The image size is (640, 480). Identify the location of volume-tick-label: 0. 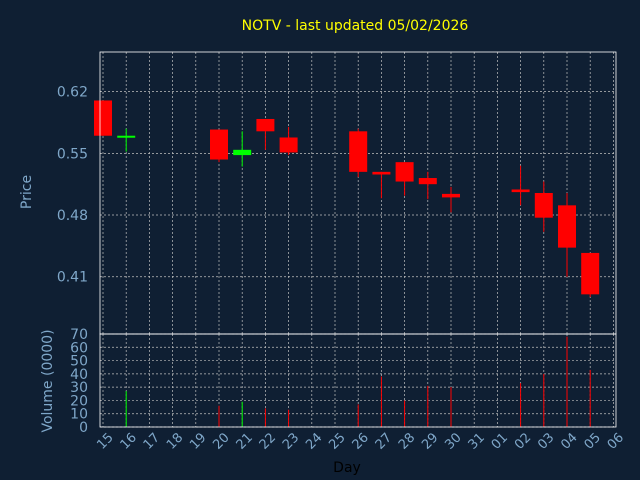
(83, 428).